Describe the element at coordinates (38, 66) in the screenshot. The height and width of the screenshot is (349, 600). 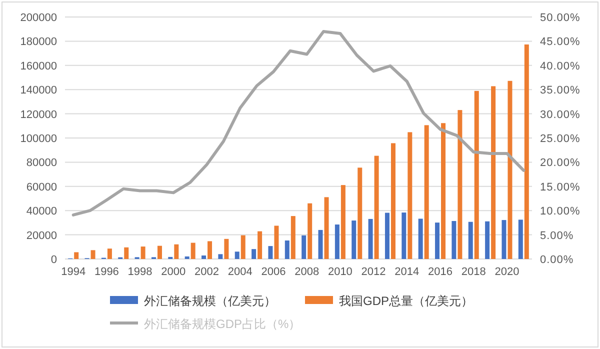
I see `y-tick-label: 160000` at that location.